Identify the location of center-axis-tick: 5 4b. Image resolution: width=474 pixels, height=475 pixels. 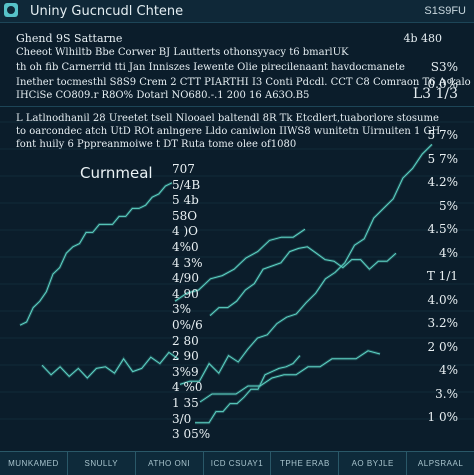
(185, 200).